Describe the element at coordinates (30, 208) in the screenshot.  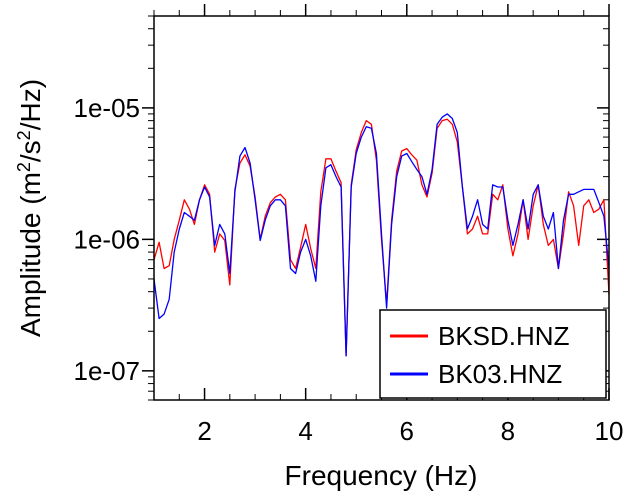
I see `y-axis-title: Amplitude (m2/s2/Hz)` at that location.